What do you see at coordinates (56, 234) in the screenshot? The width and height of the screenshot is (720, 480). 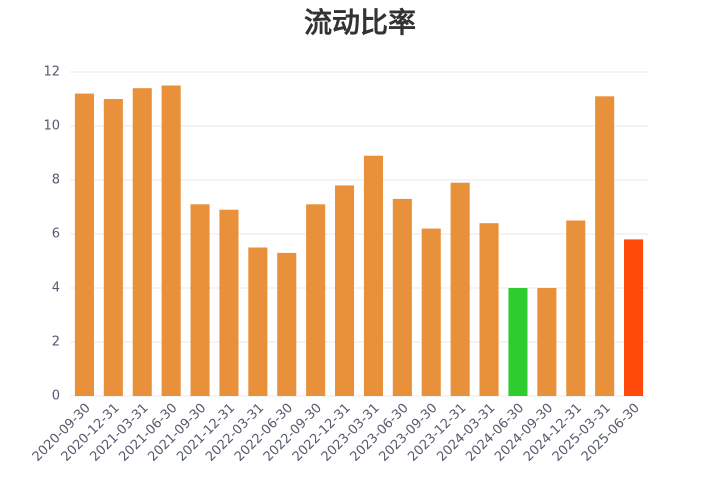 I see `y-tick-label: 6` at bounding box center [56, 234].